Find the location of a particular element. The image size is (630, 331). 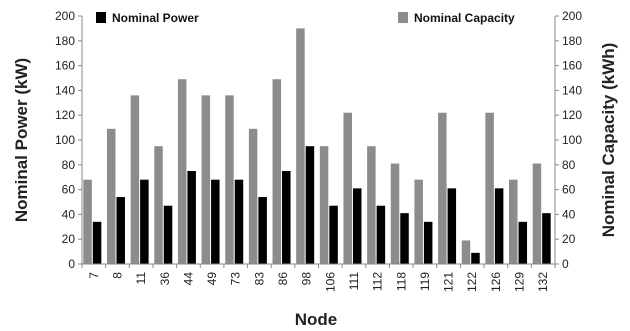

legend-label-nominal-power: Nominal Power is located at coordinates (155, 18).